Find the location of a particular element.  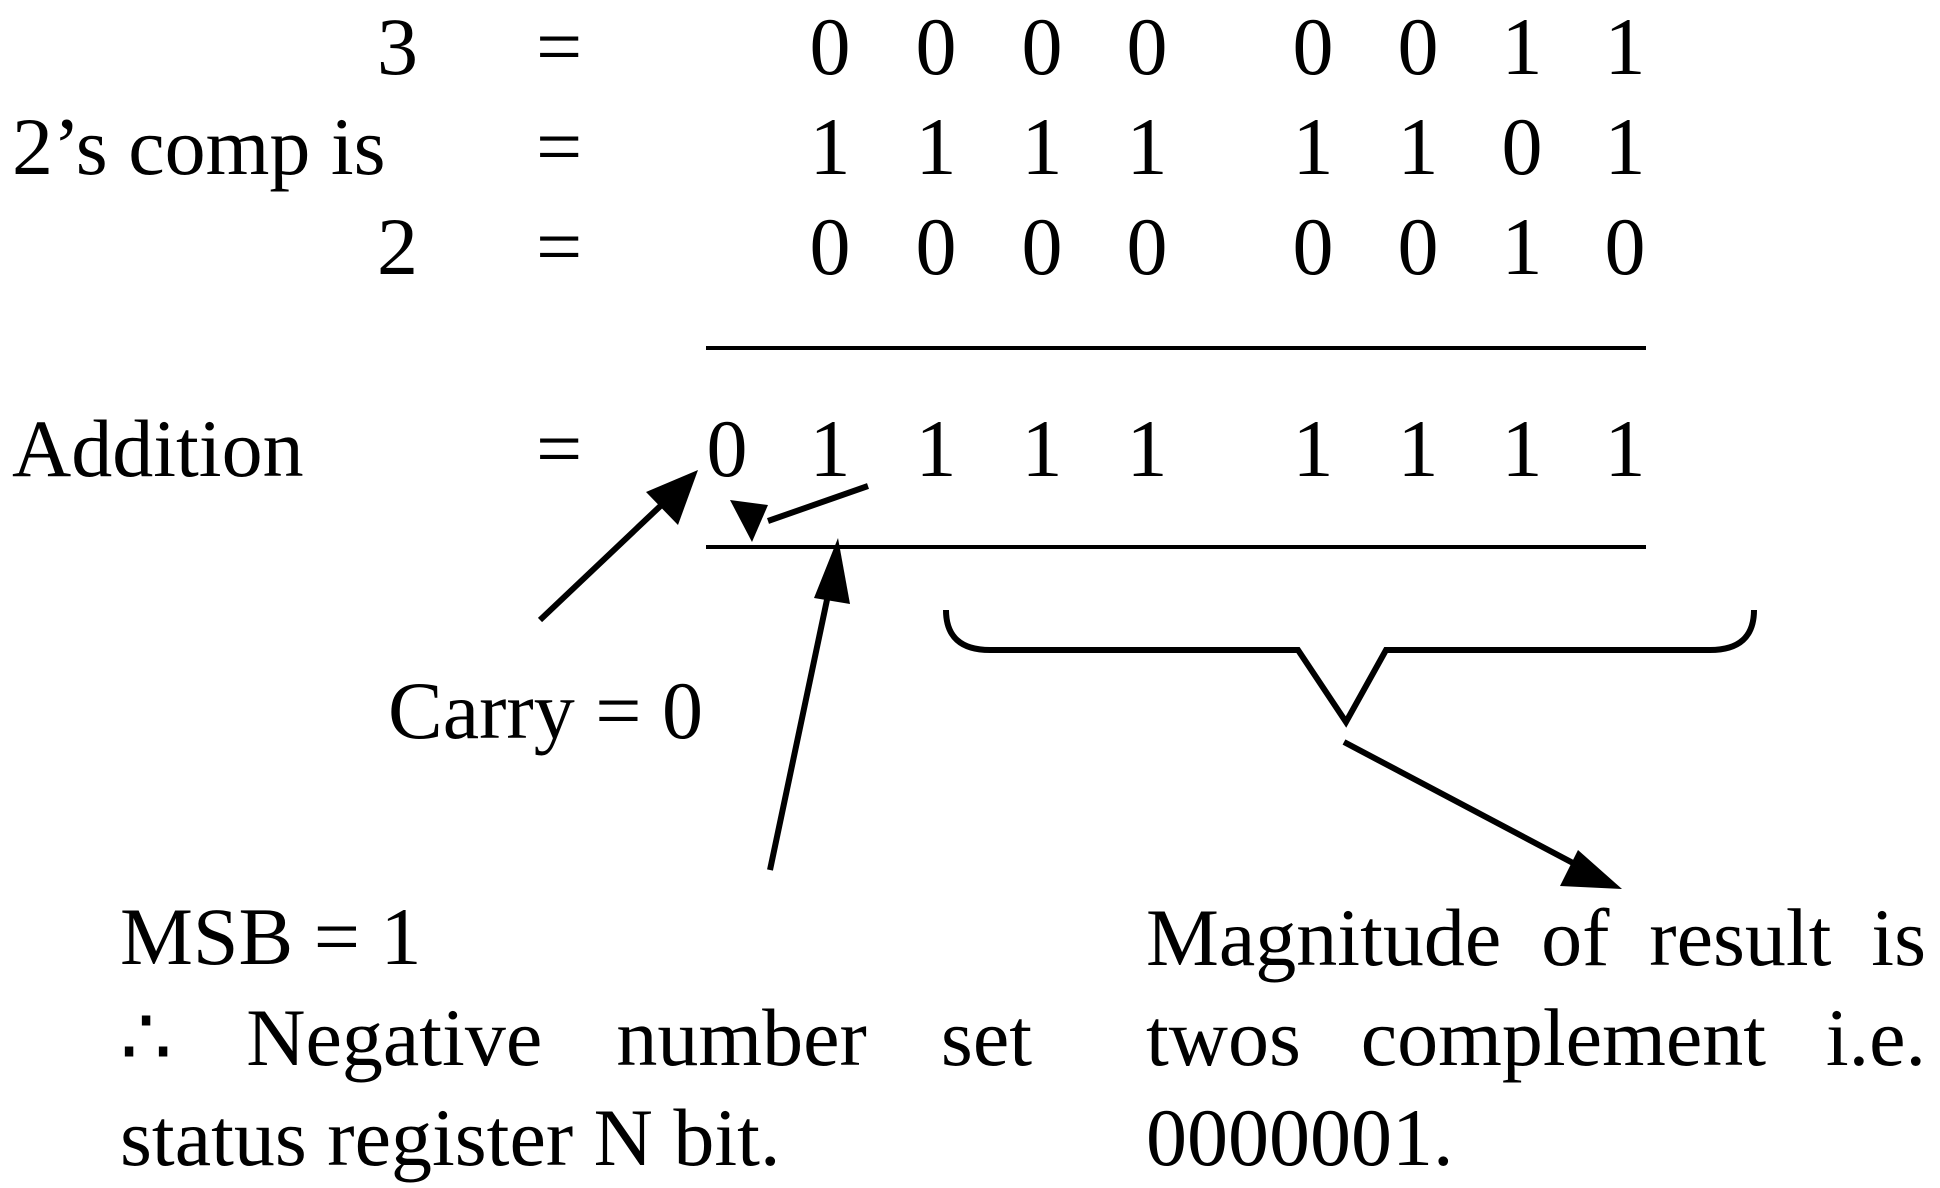

bit-r1-3: 1 is located at coordinates (1147, 146).